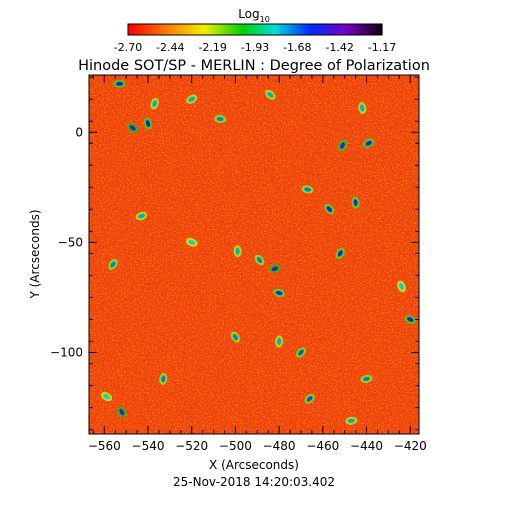  I want to click on timestamp-footer: 25-Nov-2018 14:20:03.402, so click(254, 482).